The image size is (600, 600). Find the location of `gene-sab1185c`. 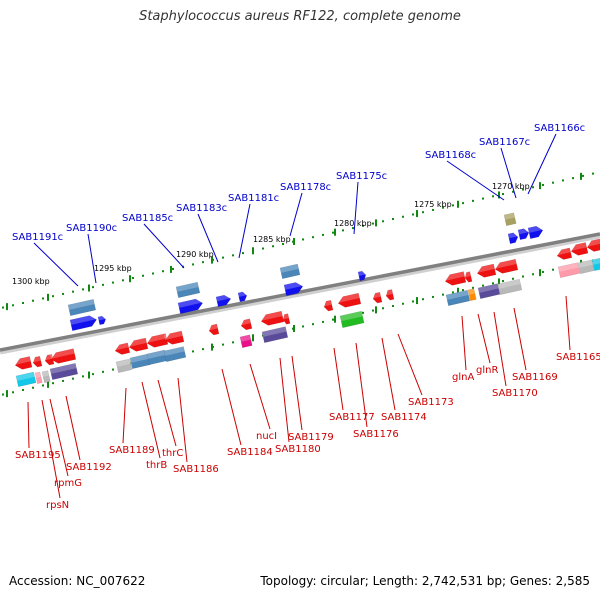

gene-sab1185c is located at coordinates (188, 290).